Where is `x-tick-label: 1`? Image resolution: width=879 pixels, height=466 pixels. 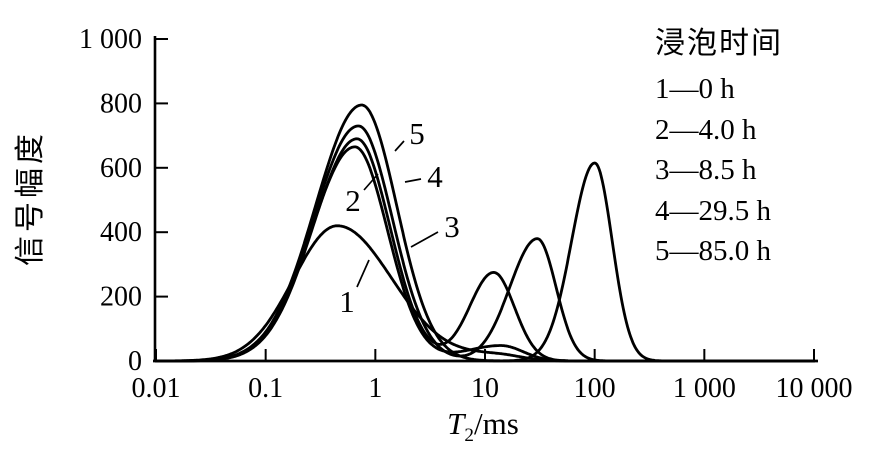
x-tick-label: 1 is located at coordinates (375, 388).